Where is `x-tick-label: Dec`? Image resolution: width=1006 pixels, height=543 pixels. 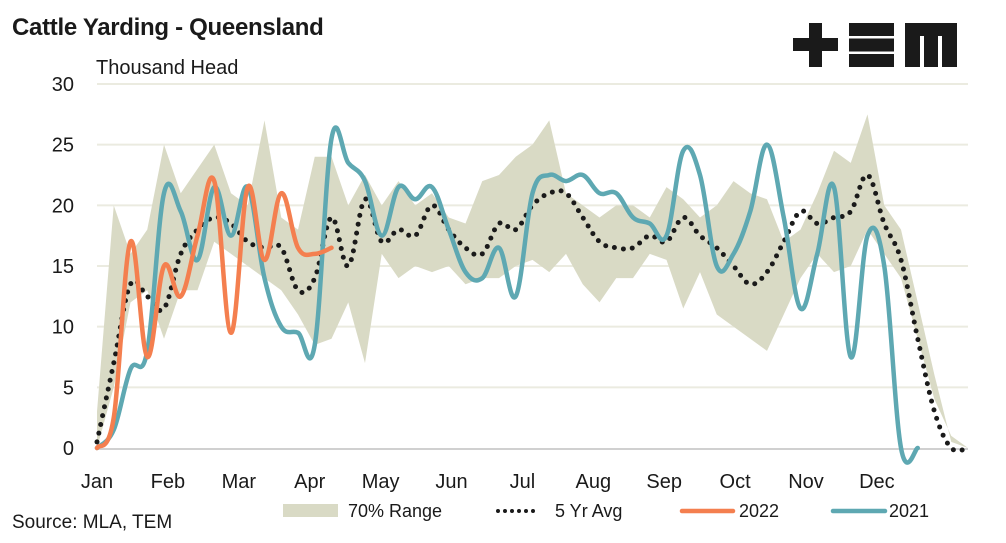
x-tick-label: Dec is located at coordinates (877, 482).